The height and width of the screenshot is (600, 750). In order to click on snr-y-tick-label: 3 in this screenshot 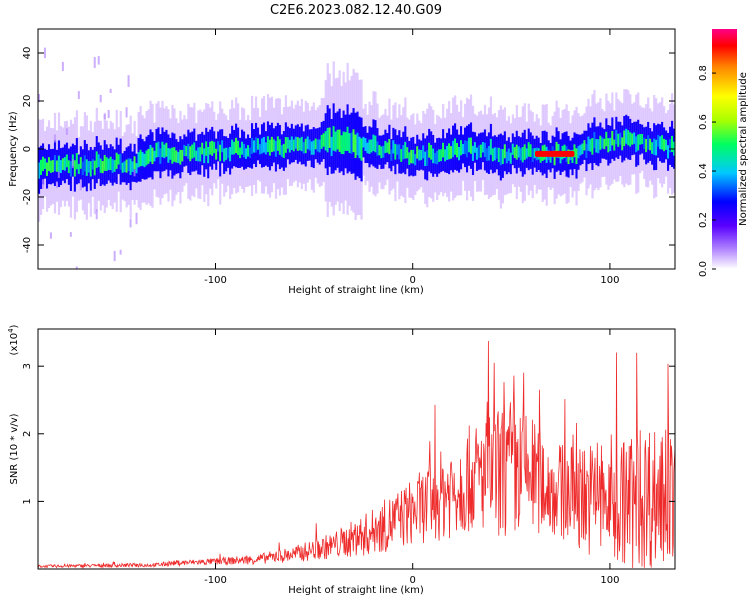, I will do `click(27, 366)`.